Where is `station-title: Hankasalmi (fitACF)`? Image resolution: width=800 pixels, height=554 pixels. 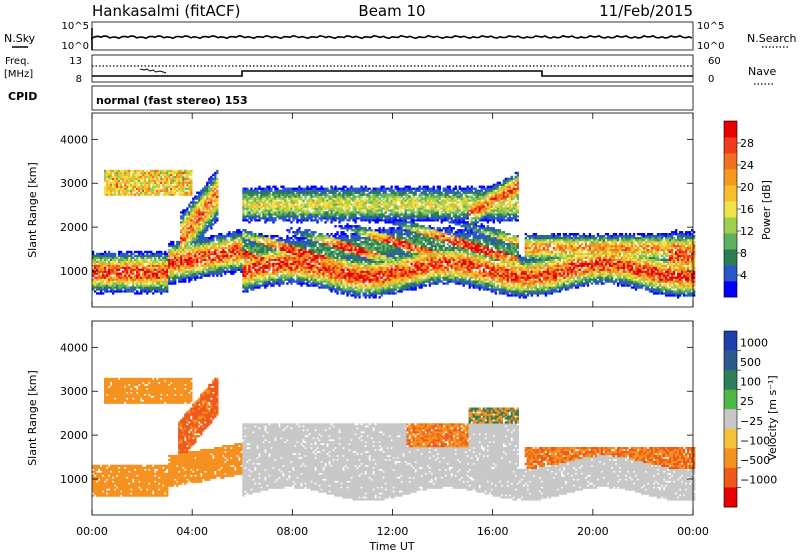
station-title: Hankasalmi (fitACF) is located at coordinates (166, 11).